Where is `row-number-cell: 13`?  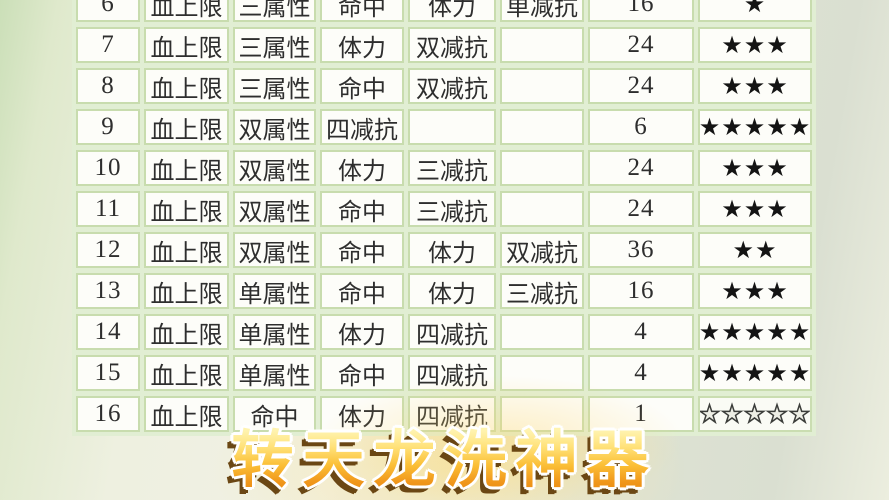 row-number-cell: 13 is located at coordinates (108, 291).